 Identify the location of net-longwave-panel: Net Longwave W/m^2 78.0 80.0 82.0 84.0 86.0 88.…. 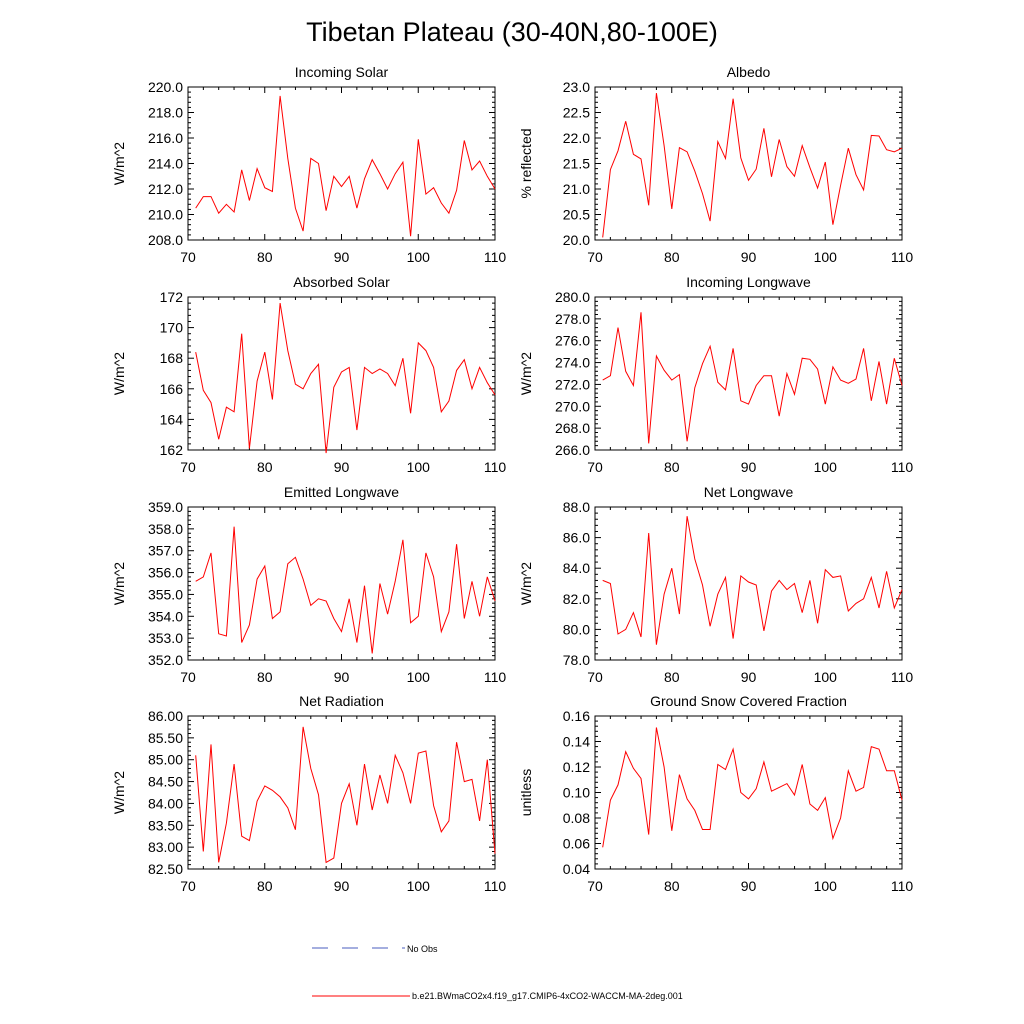
(715, 584).